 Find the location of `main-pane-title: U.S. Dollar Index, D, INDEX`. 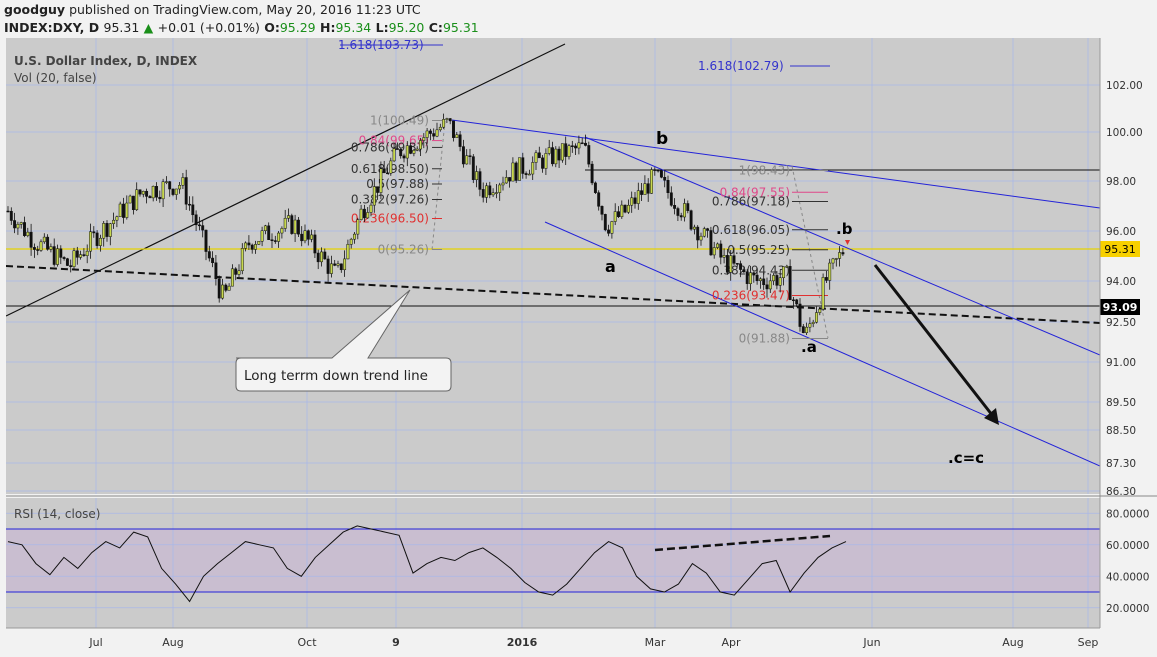

main-pane-title: U.S. Dollar Index, D, INDEX is located at coordinates (106, 61).